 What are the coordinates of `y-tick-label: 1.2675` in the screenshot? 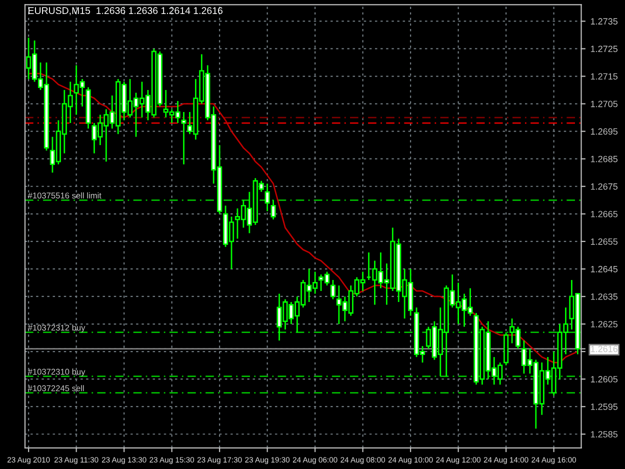 It's located at (604, 186).